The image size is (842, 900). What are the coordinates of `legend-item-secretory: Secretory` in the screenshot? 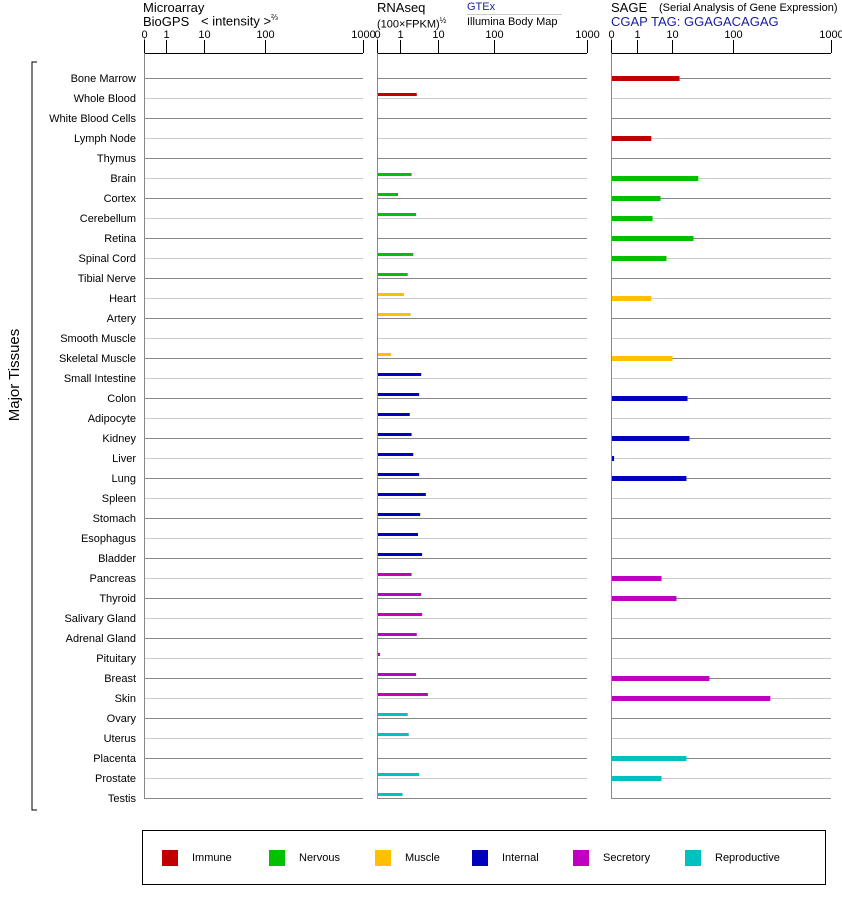 It's located at (611, 858).